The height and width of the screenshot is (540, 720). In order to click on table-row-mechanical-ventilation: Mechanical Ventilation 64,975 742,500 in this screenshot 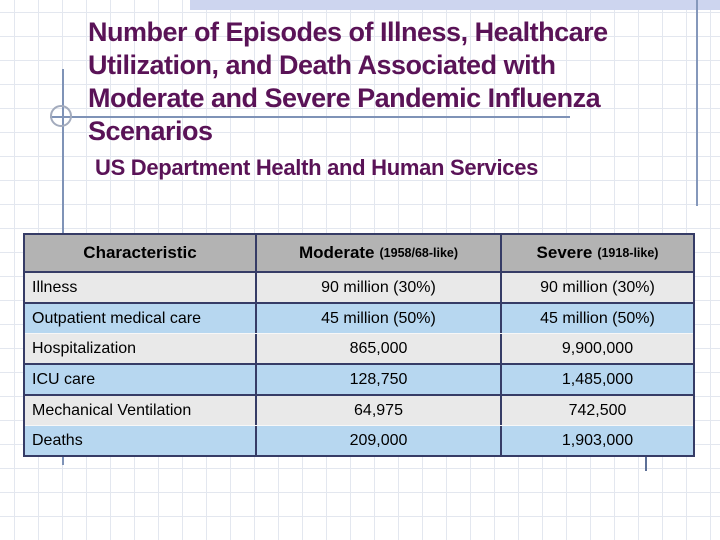, I will do `click(359, 409)`.